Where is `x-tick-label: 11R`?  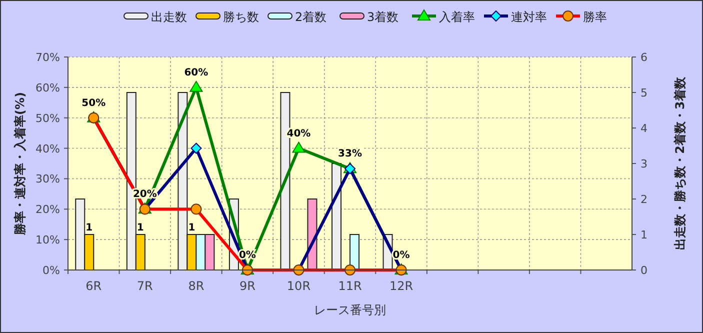
x-tick-label: 11R is located at coordinates (350, 286).